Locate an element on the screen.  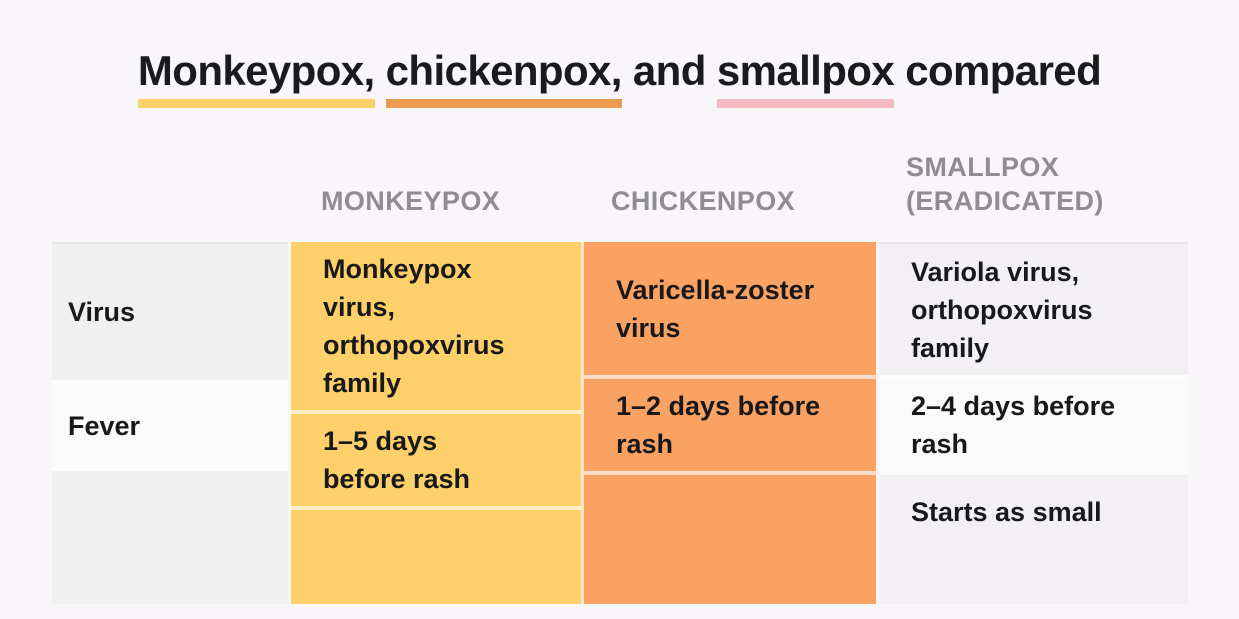
row-label-third is located at coordinates (170, 537).